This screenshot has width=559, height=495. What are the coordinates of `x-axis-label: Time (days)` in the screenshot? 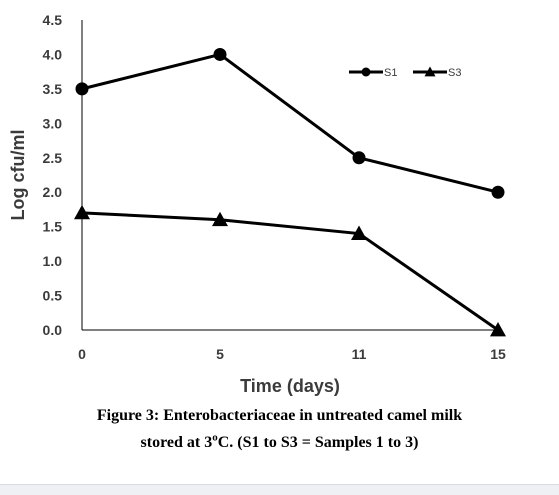 It's located at (290, 386).